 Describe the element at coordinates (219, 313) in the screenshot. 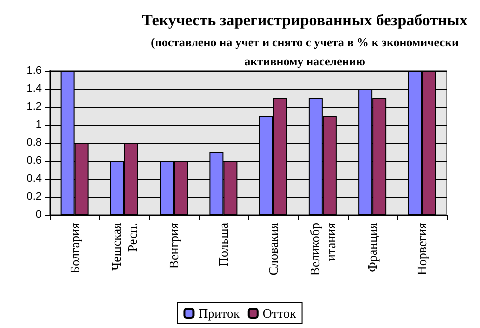

I see `legend-label: Приток` at that location.